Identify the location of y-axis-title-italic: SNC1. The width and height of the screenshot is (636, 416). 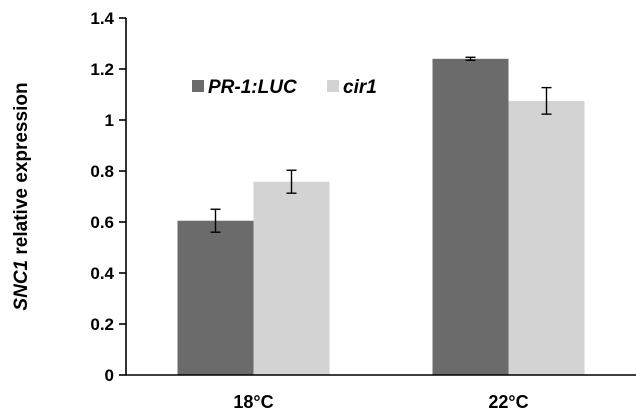
(21, 285).